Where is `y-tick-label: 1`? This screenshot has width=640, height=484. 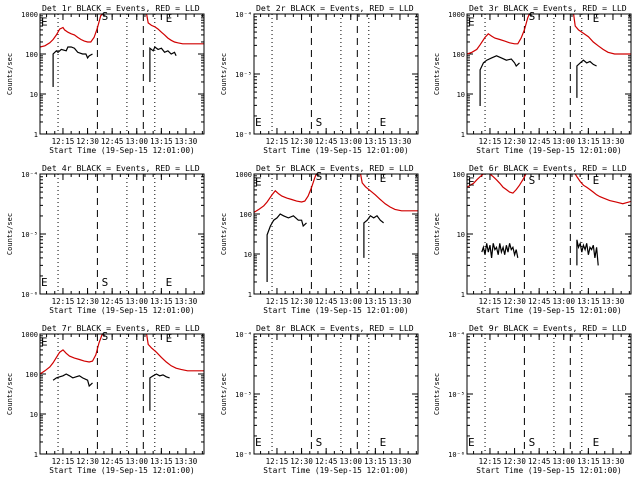
y-tick-label: 1 is located at coordinates (463, 295).